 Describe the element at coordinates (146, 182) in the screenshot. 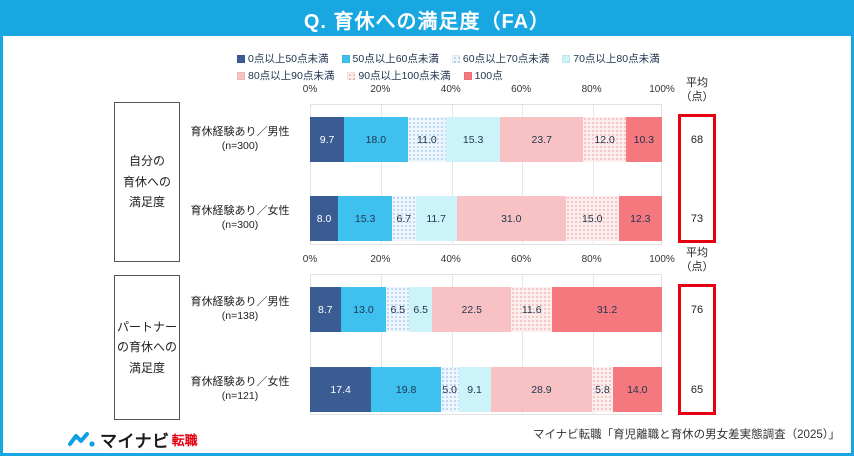

I see `category-label: 自分の 育休への 満足度` at that location.